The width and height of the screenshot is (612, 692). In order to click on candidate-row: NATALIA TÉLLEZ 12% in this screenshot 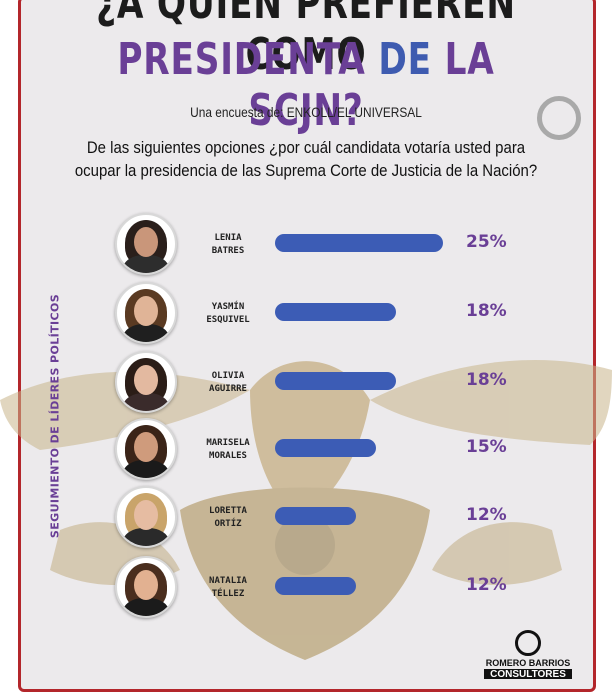, I will do `click(306, 589)`.